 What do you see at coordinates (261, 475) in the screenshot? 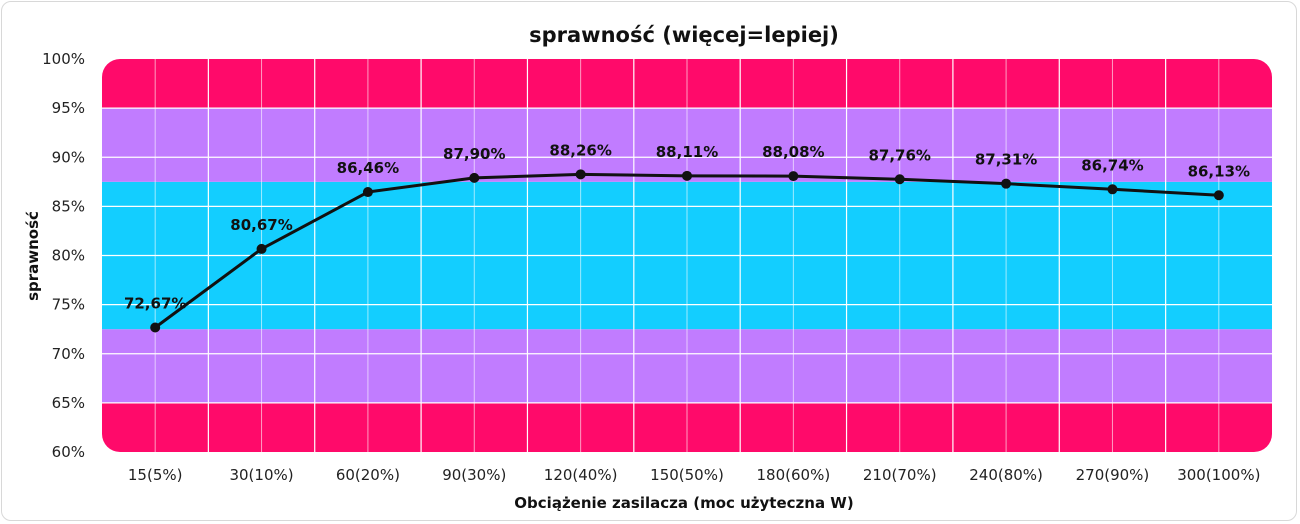
I see `x-tick-label: 30(10%)` at bounding box center [261, 475].